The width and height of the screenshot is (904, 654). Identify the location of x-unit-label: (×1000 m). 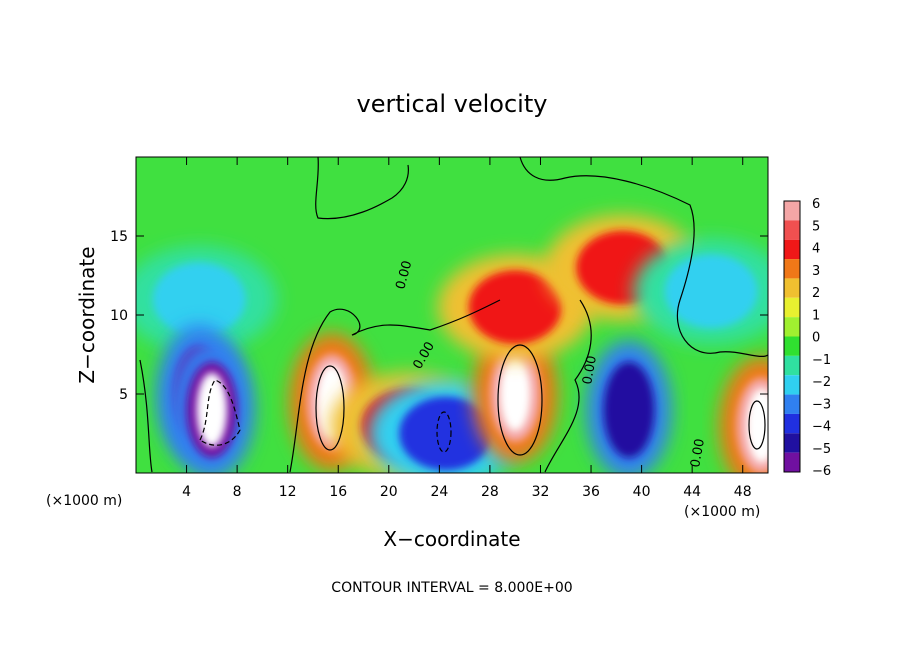
(84, 501).